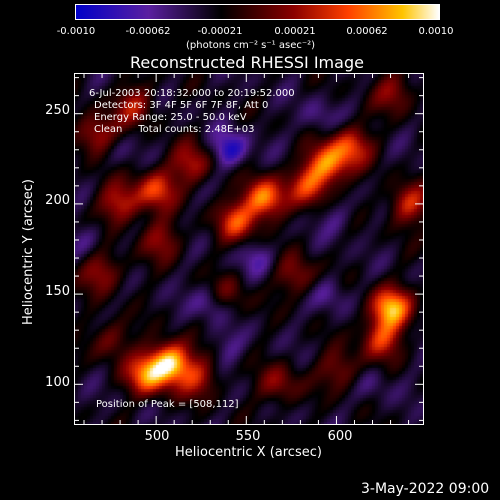  Describe the element at coordinates (248, 436) in the screenshot. I see `x-tick-label: 550` at that location.